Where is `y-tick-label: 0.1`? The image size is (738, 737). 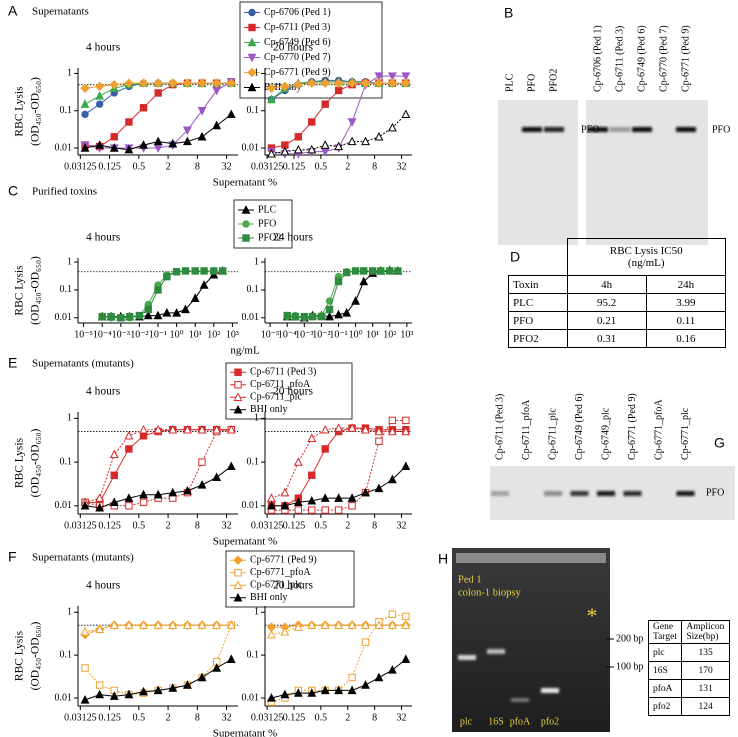 y-tick-label: 0.1 is located at coordinates (253, 654).